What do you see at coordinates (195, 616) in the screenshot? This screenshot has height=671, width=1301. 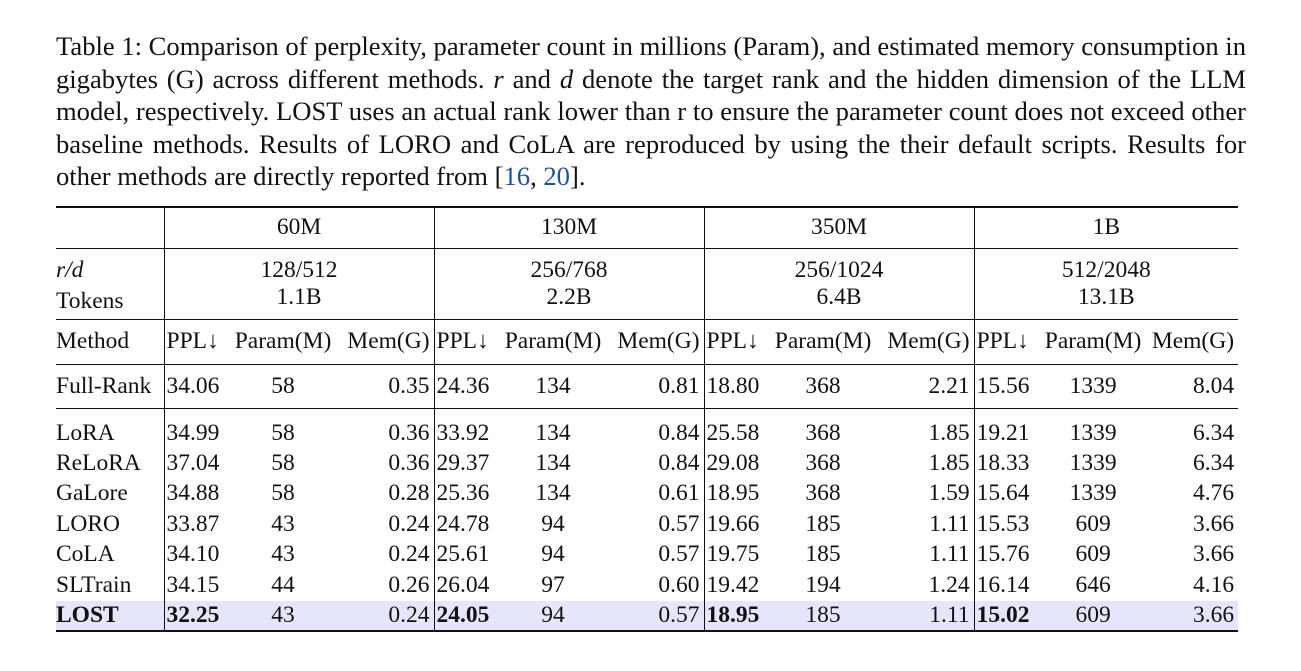 I see `table-cell: 32.25` at bounding box center [195, 616].